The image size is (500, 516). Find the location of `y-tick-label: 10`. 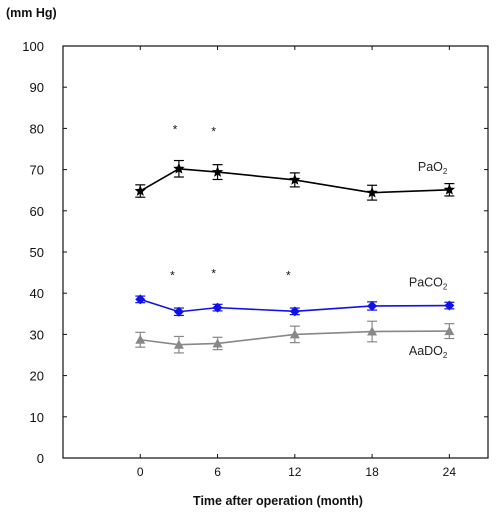

y-tick-label: 10 is located at coordinates (37, 417).